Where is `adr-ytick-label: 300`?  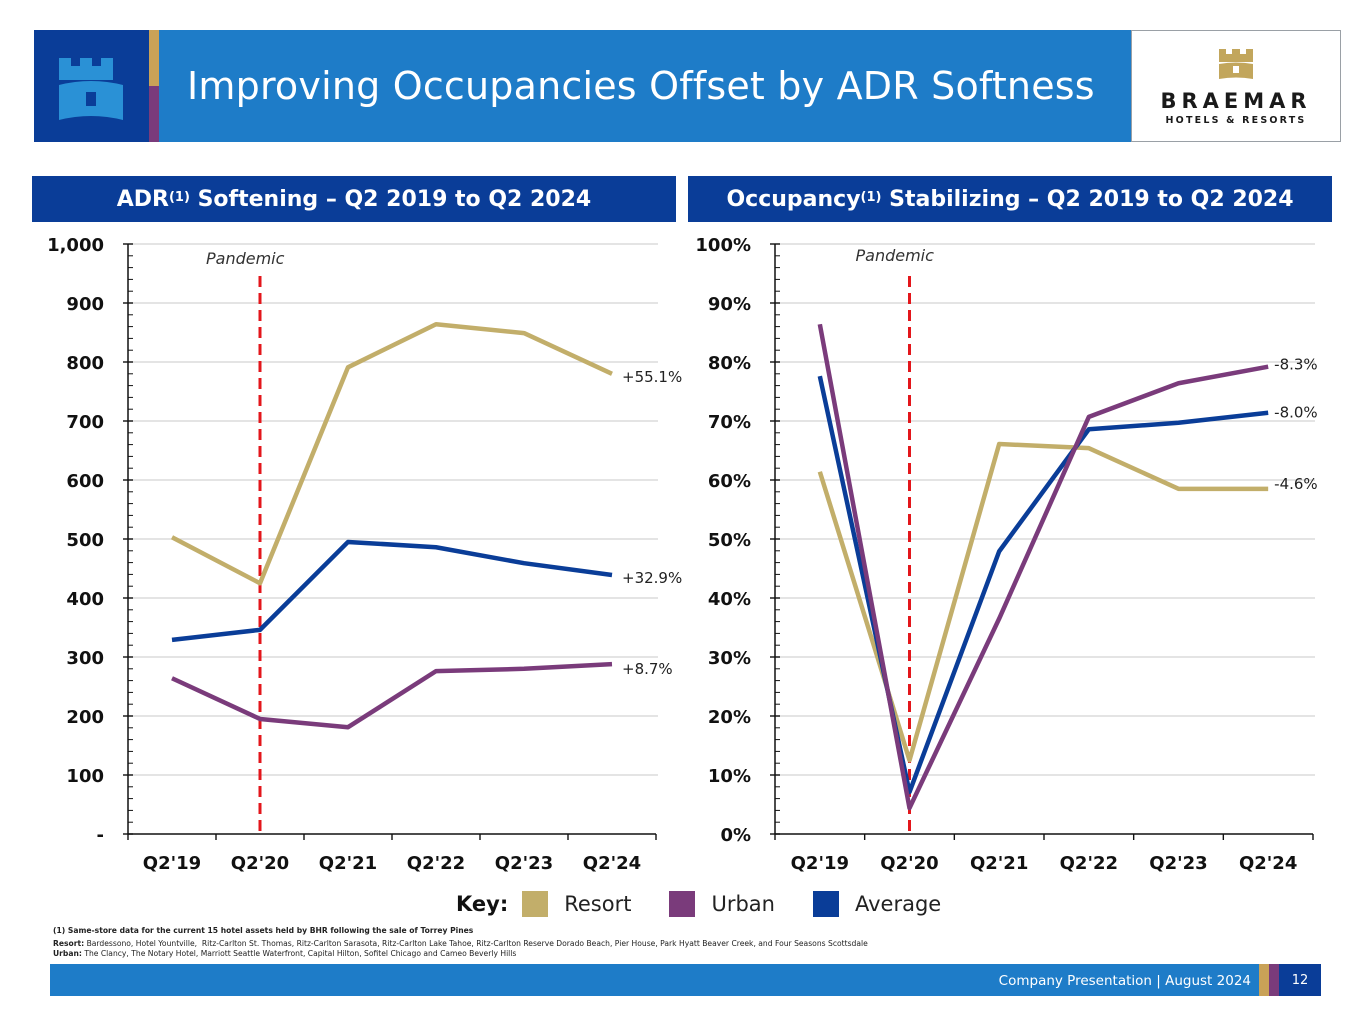
adr-ytick-label: 300 is located at coordinates (85, 658).